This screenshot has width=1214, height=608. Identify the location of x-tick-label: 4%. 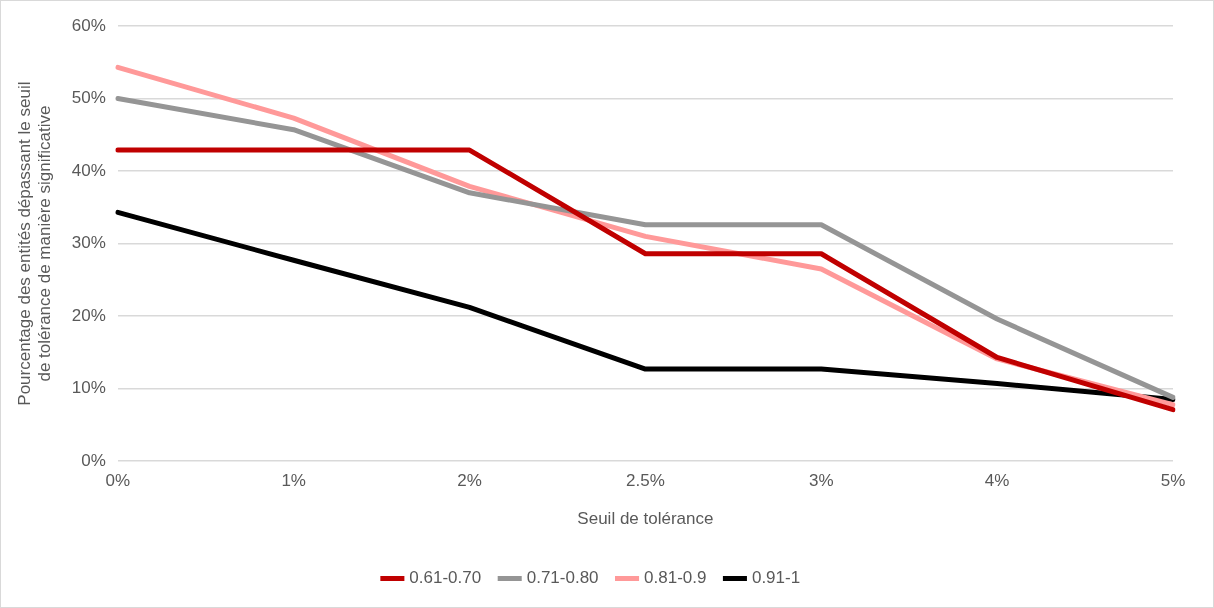
(997, 481).